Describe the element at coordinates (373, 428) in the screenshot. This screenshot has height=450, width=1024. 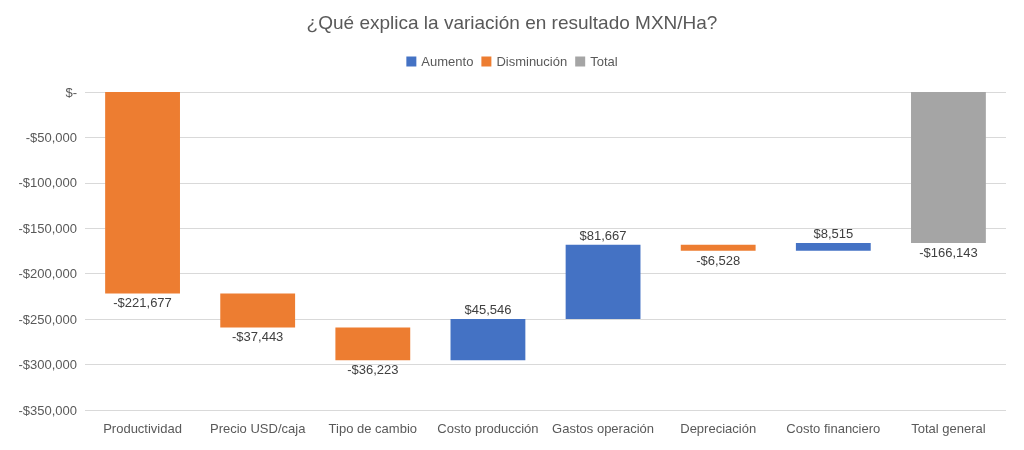
I see `x-tick-label: Tipo de cambio` at that location.